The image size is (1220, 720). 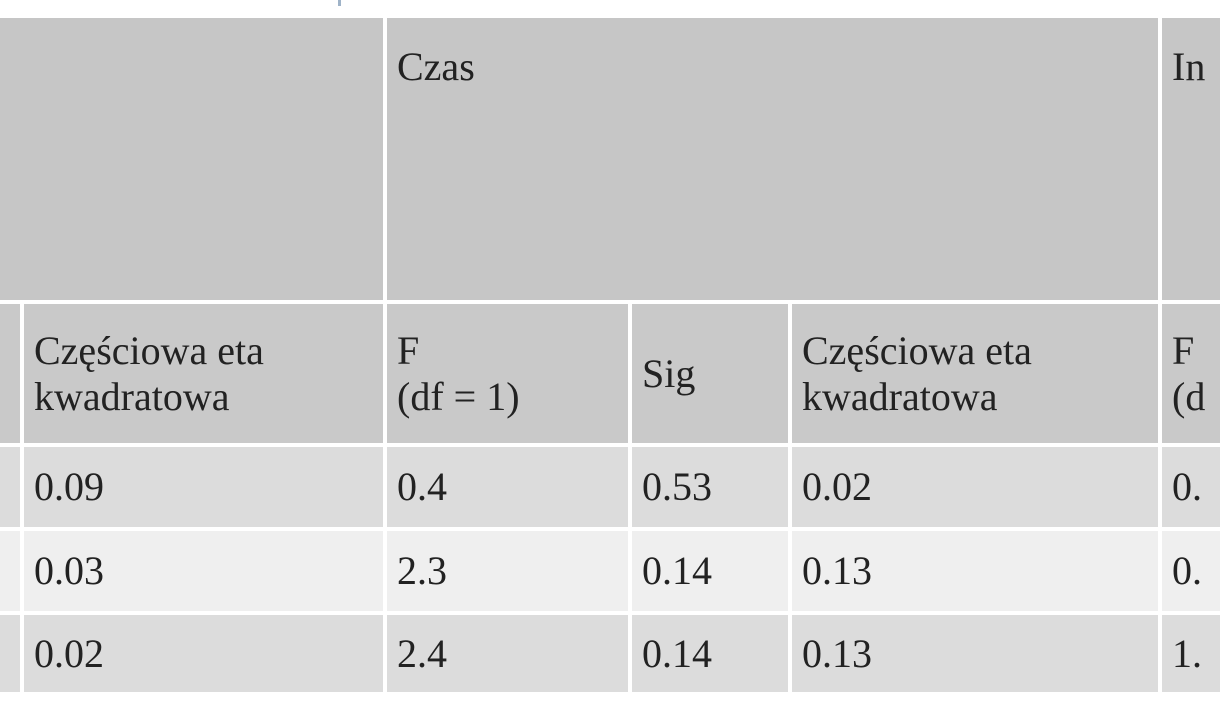 I want to click on table-cell: 2.3, so click(x=507, y=571).